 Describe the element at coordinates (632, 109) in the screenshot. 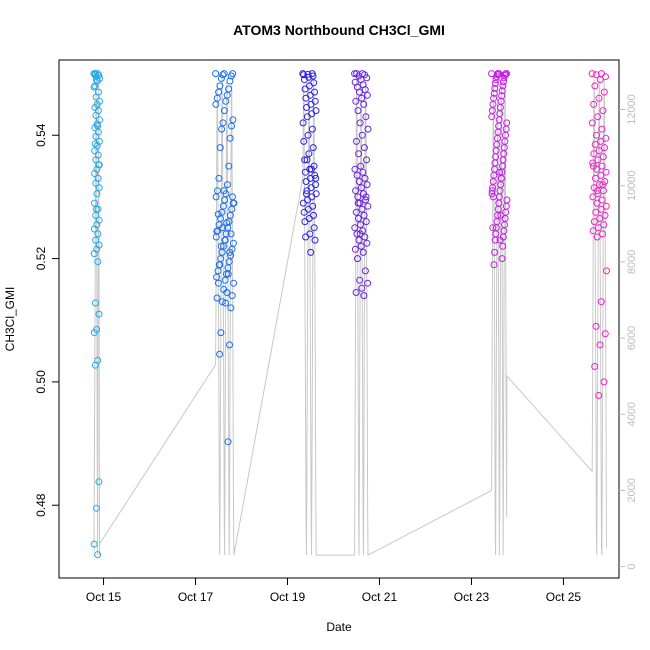

I see `y2-tick-label: 12000` at that location.